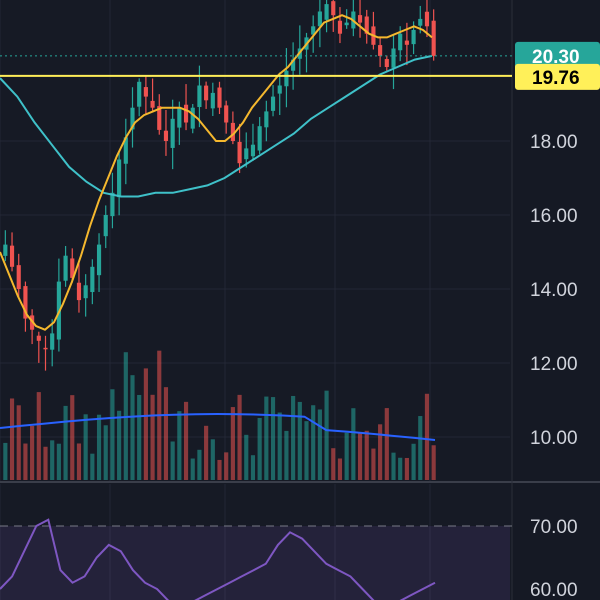 The width and height of the screenshot is (600, 600). Describe the element at coordinates (554, 438) in the screenshot. I see `price-tick-label: 10.00` at that location.